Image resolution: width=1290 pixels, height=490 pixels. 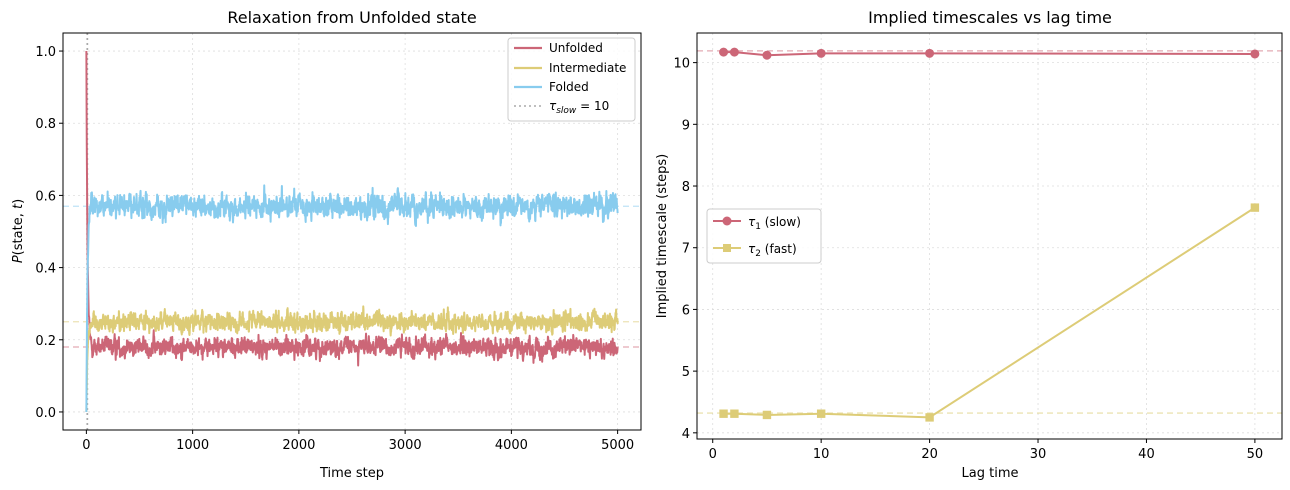 I want to click on x-tick-label: 40, so click(x=1146, y=454).